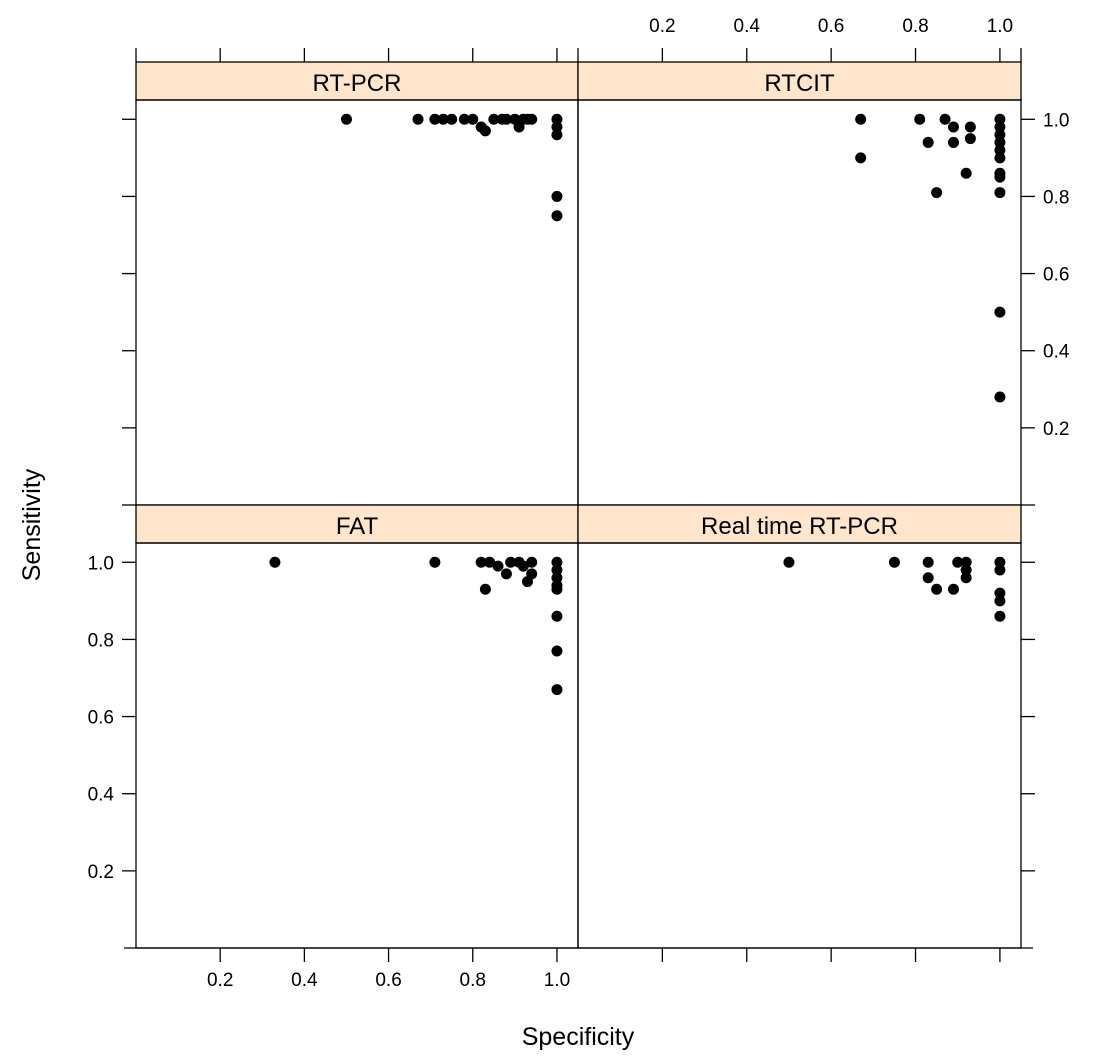 Image resolution: width=1104 pixels, height=1057 pixels. I want to click on y-tick-label-right: 0.2, so click(1056, 429).